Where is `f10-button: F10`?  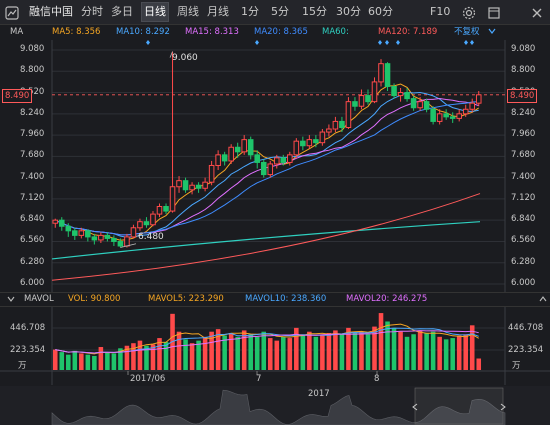
f10-button: F10 is located at coordinates (440, 11).